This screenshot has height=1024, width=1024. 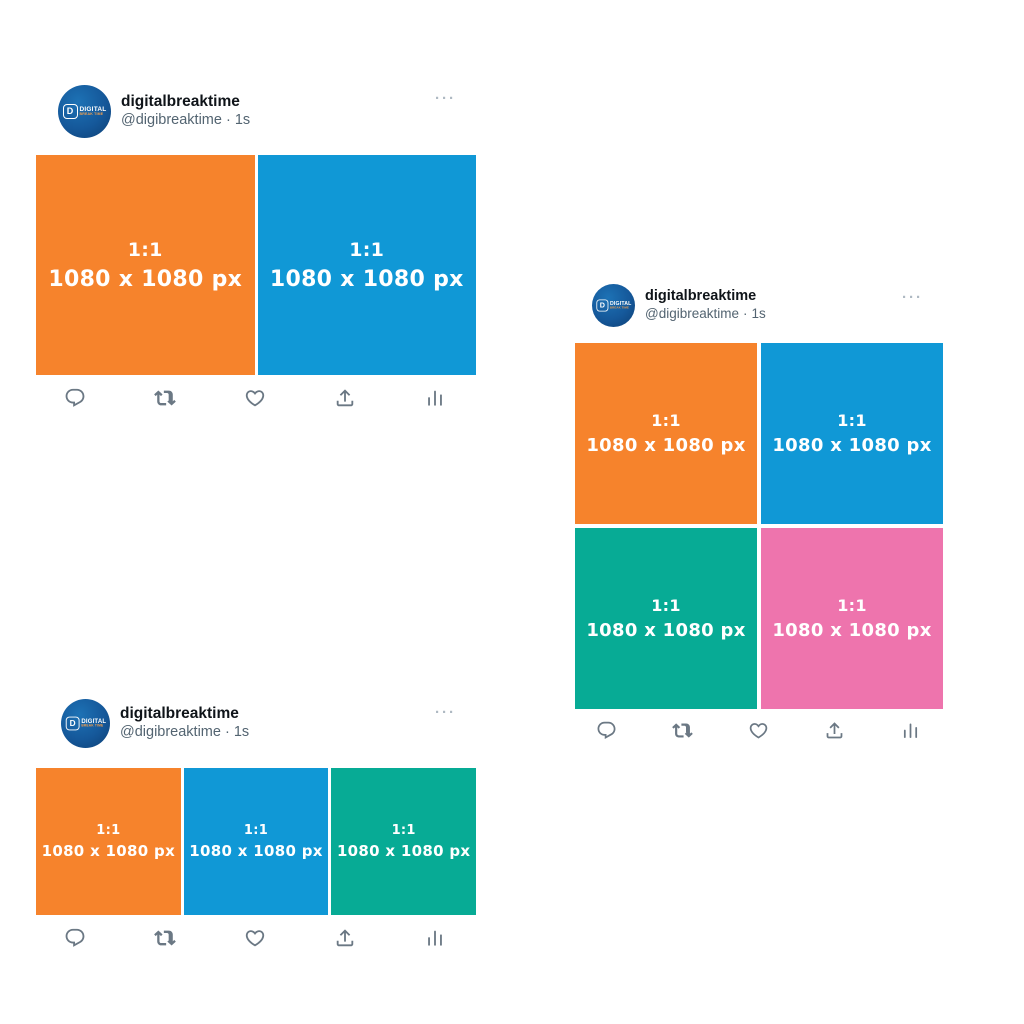 What do you see at coordinates (256, 265) in the screenshot?
I see `tweet-media-grid: 1:1 1080 x 1080 px 1:1 1080 x 1080 px` at bounding box center [256, 265].